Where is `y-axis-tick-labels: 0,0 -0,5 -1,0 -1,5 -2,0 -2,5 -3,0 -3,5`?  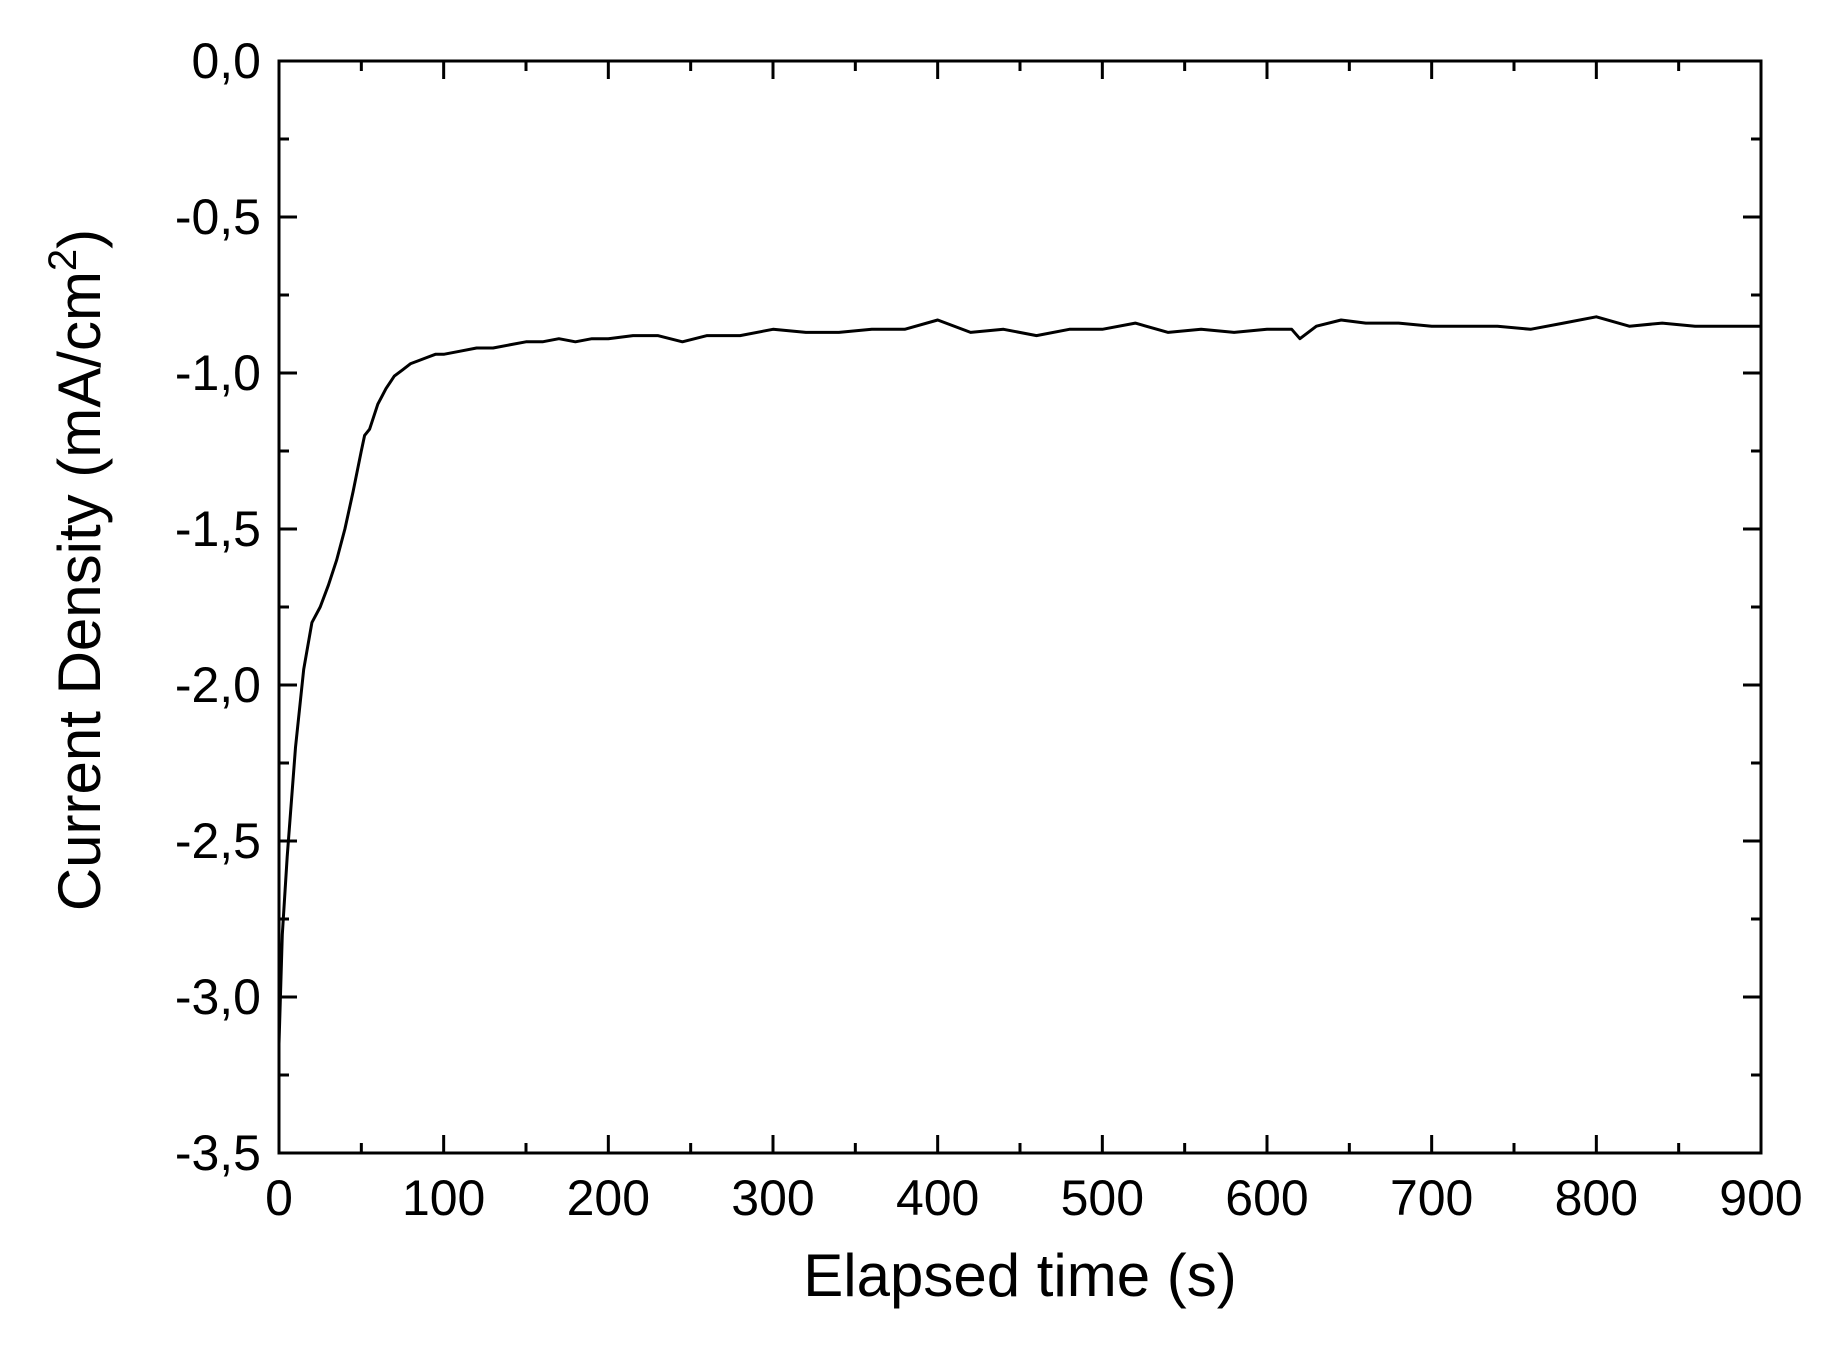
y-axis-tick-labels: 0,0 -0,5 -1,0 -1,5 -2,0 -2,5 -3,0 -3,5 is located at coordinates (218, 607).